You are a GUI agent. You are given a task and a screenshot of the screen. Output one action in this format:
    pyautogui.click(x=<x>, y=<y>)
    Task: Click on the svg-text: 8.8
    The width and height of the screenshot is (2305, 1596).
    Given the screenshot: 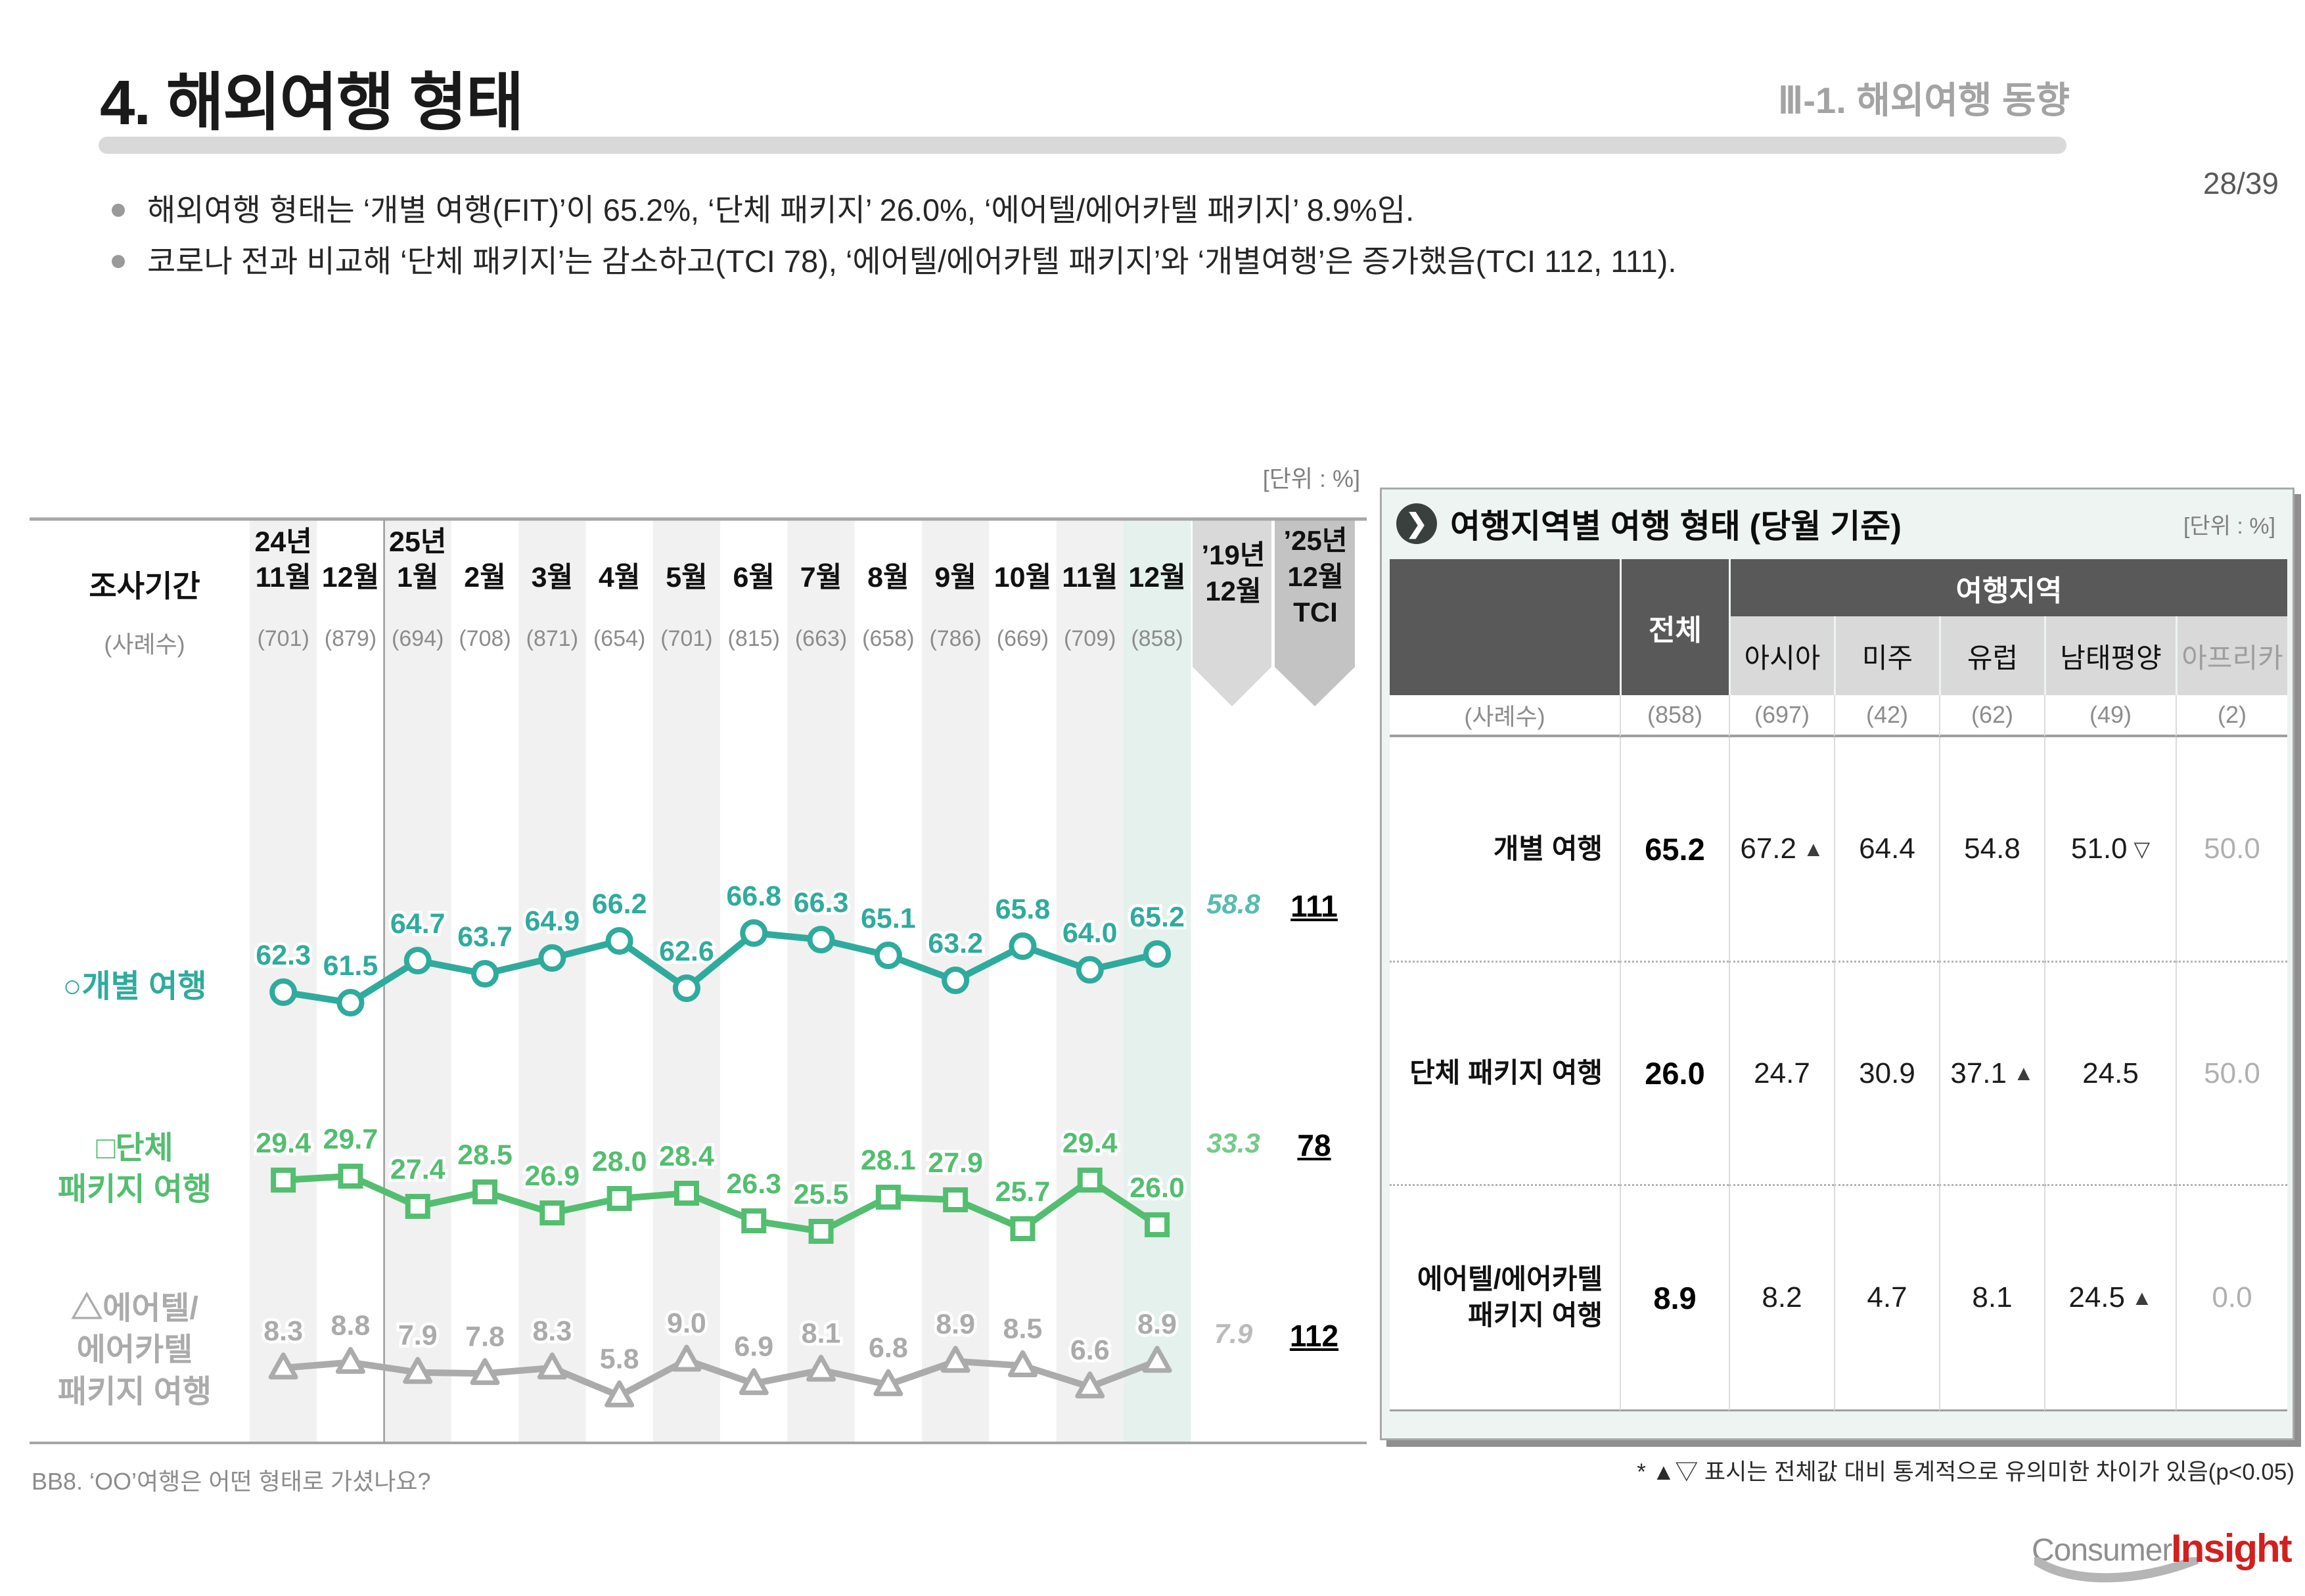 What is the action you would take?
    pyautogui.click(x=351, y=1325)
    